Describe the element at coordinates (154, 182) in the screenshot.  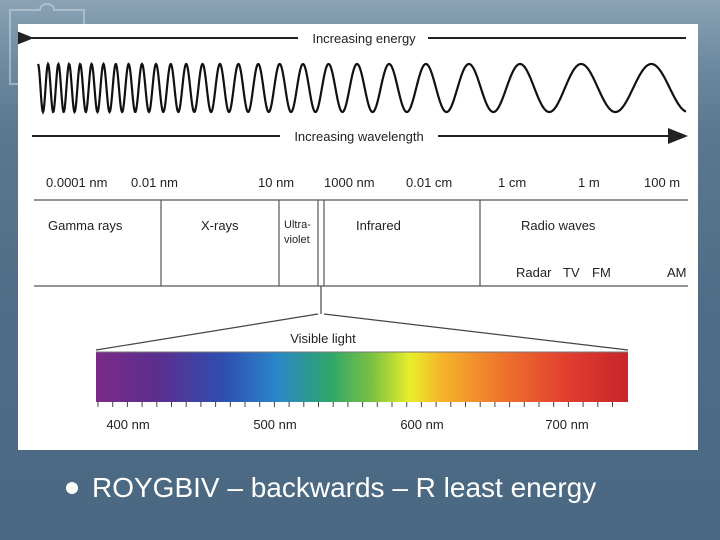
I see `scale-label: 0.01 nm` at that location.